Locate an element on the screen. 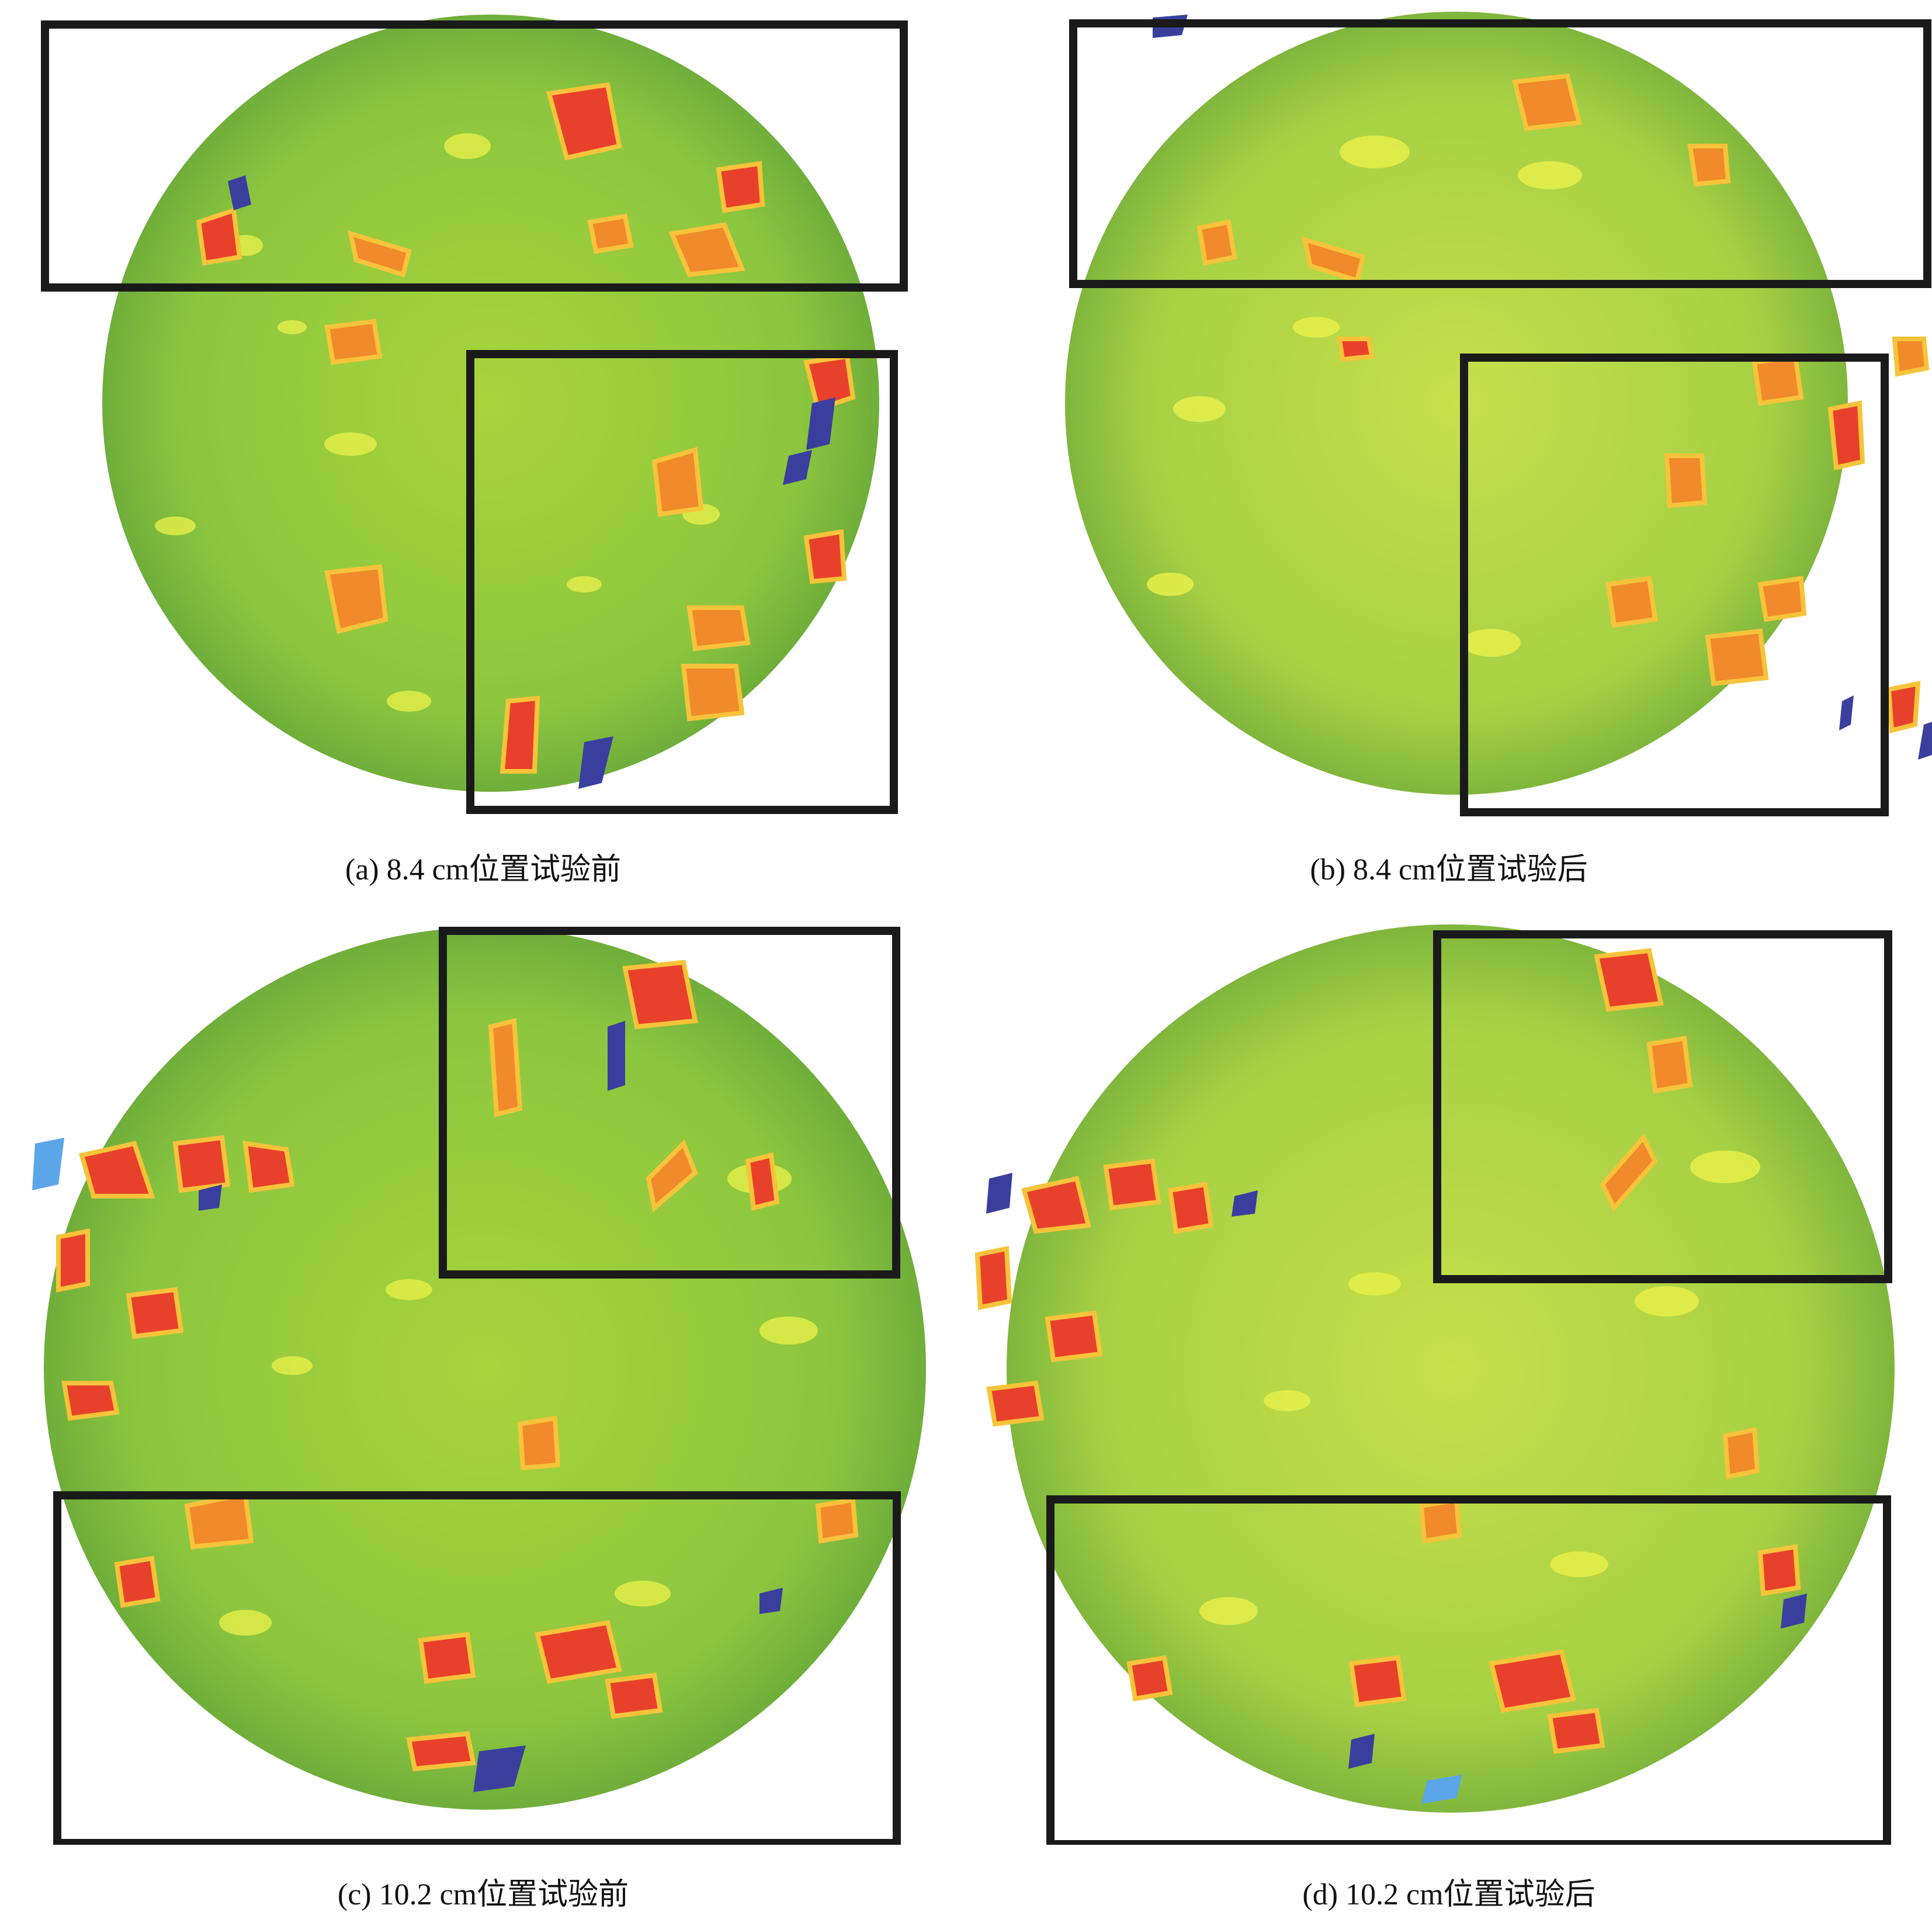  caption-b: (b) 8.4 cm位置试验后 is located at coordinates (1449, 869).